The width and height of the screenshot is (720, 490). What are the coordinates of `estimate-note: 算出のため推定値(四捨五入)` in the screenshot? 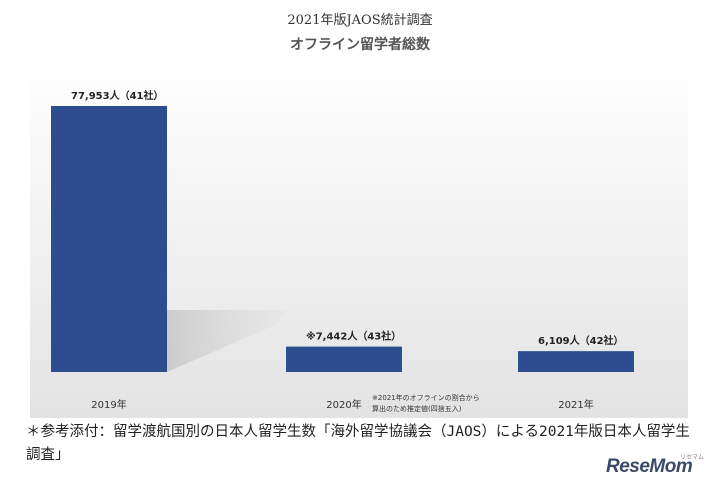 It's located at (417, 408).